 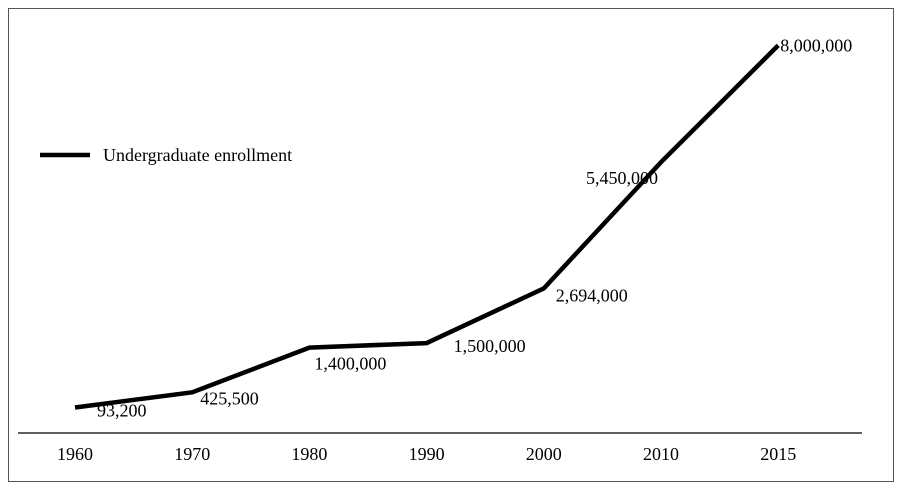 What do you see at coordinates (122, 411) in the screenshot?
I see `data-label-1960: 93,200` at bounding box center [122, 411].